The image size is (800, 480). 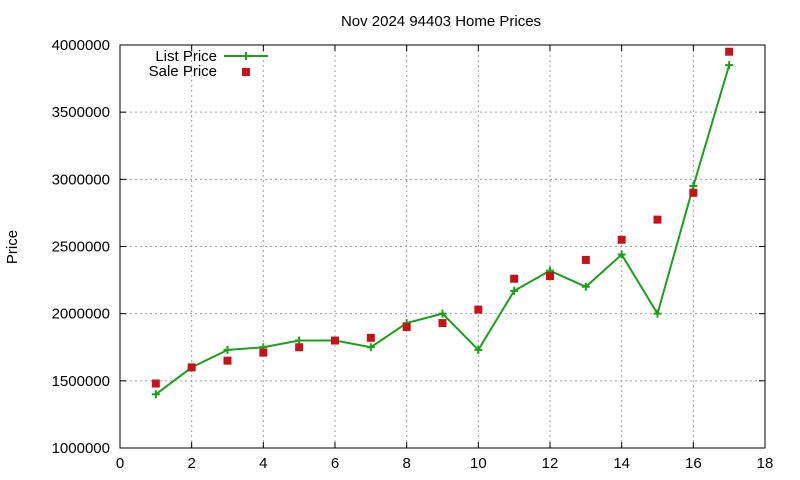 What do you see at coordinates (120, 463) in the screenshot?
I see `x-tick-label: 0` at bounding box center [120, 463].